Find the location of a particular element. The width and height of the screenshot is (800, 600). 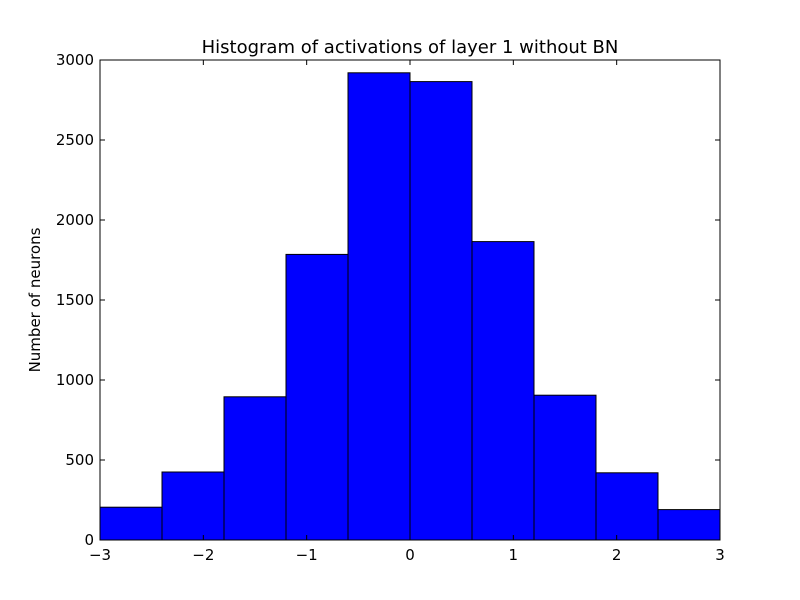

x-tick-label-5: 1 is located at coordinates (514, 555).